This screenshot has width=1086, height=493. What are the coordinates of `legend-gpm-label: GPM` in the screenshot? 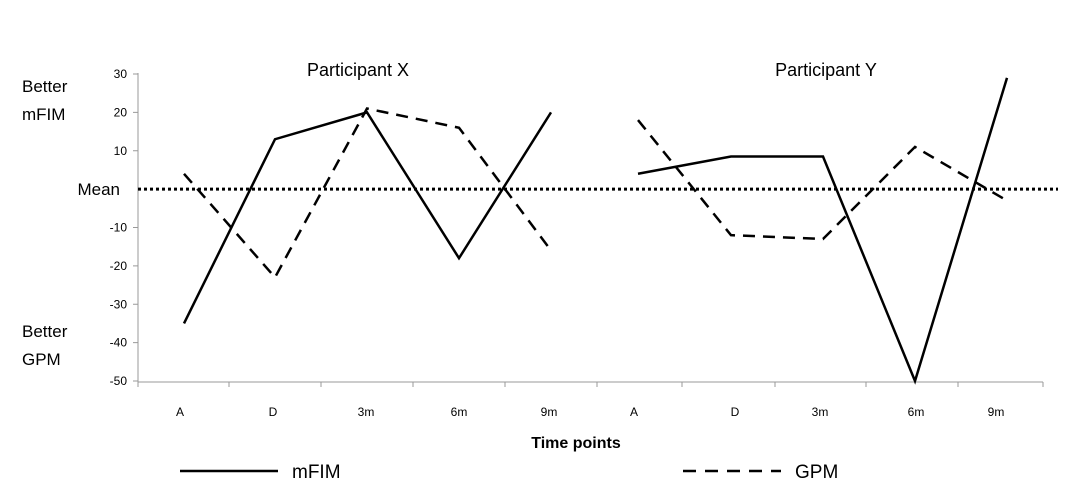 It's located at (816, 472).